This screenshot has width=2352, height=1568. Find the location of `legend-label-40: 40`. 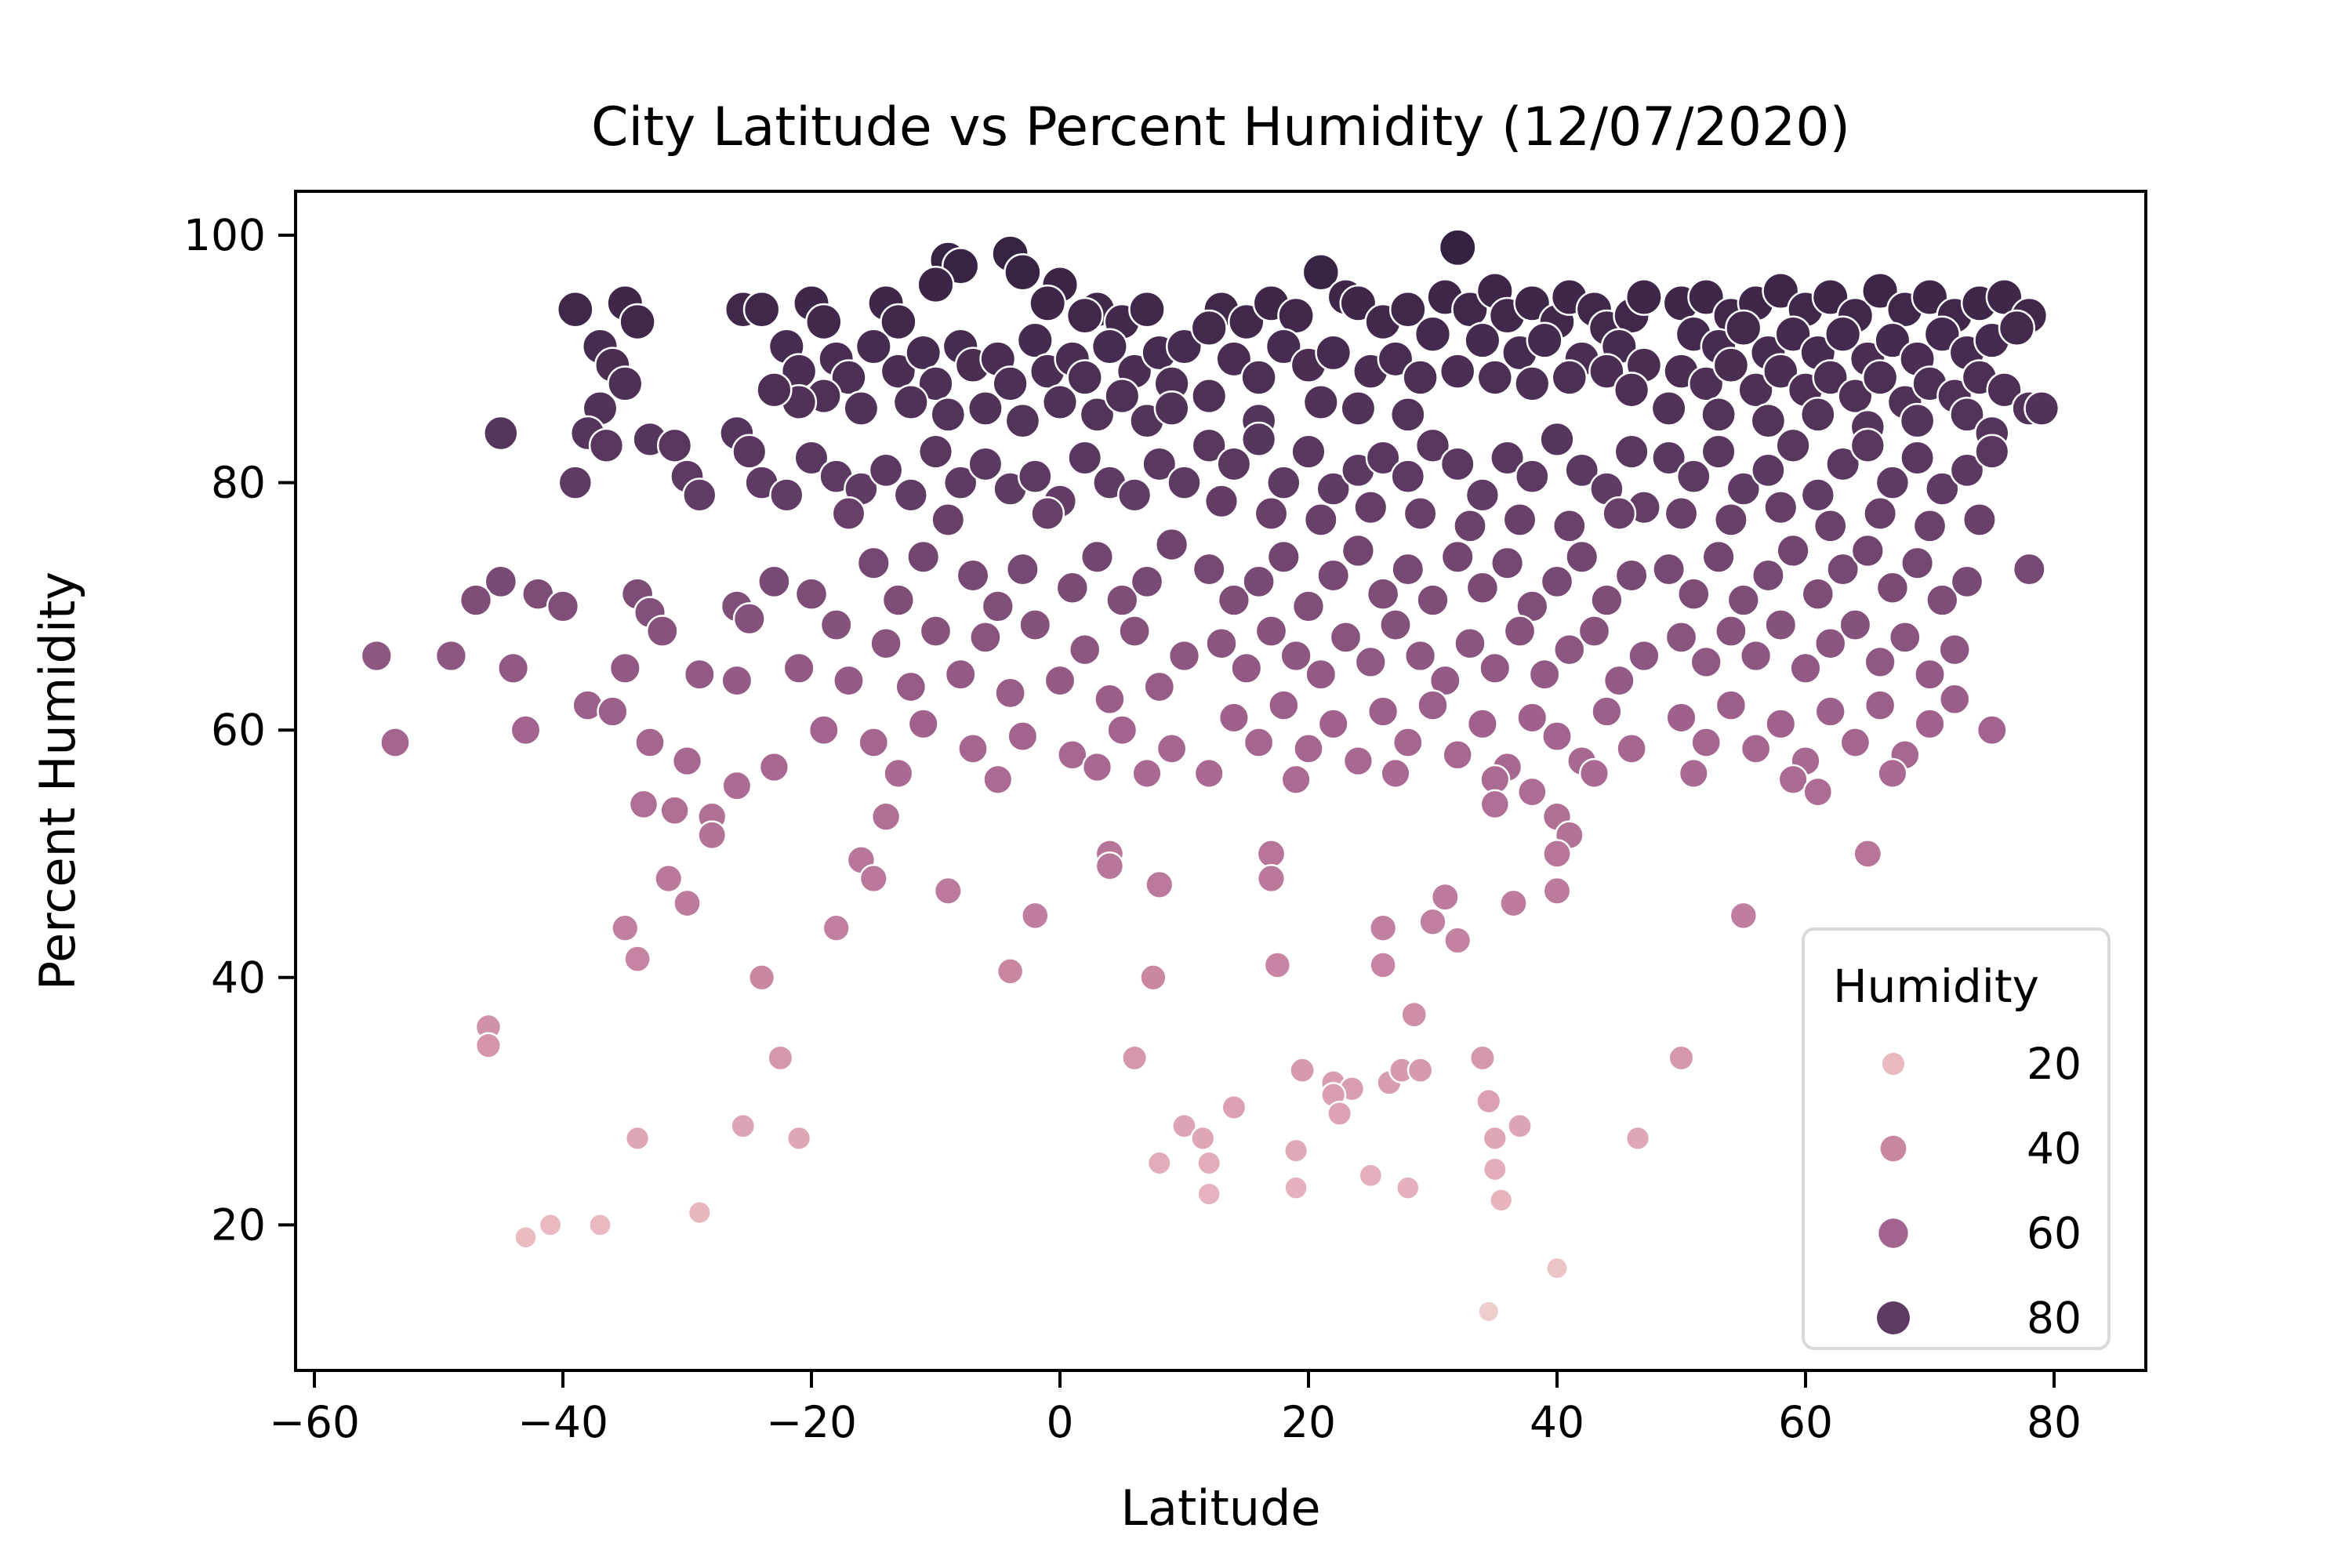

legend-label-40: 40 is located at coordinates (2054, 1148).